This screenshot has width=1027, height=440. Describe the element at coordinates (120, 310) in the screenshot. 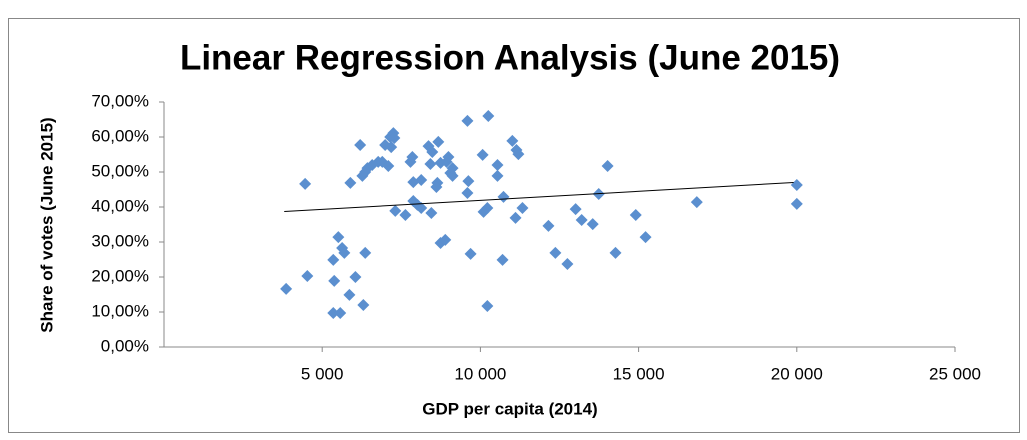

I see `y-tick-label: 10,00%` at that location.